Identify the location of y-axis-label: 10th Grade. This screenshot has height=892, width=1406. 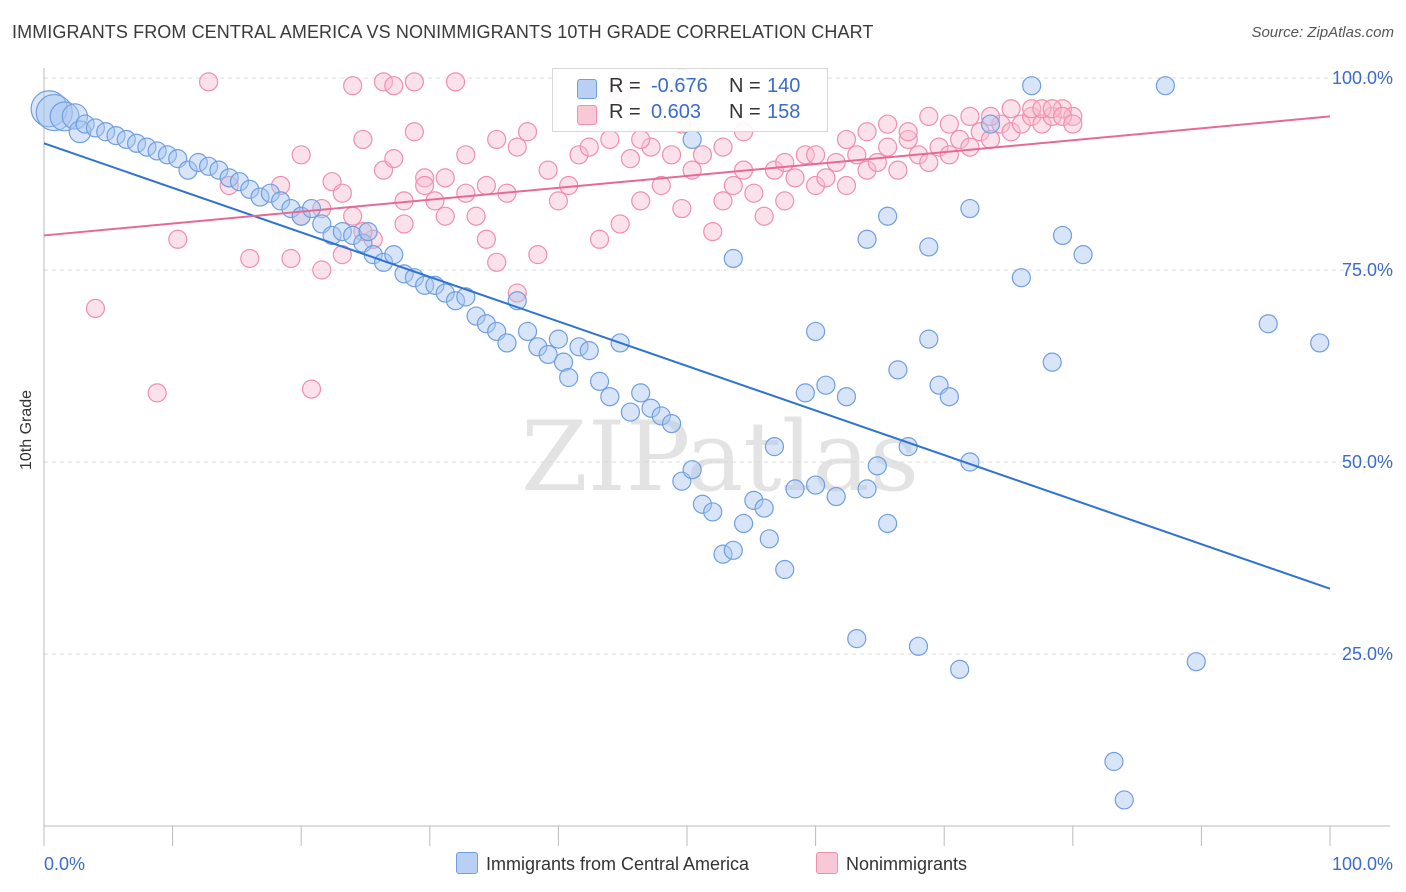
(26, 429).